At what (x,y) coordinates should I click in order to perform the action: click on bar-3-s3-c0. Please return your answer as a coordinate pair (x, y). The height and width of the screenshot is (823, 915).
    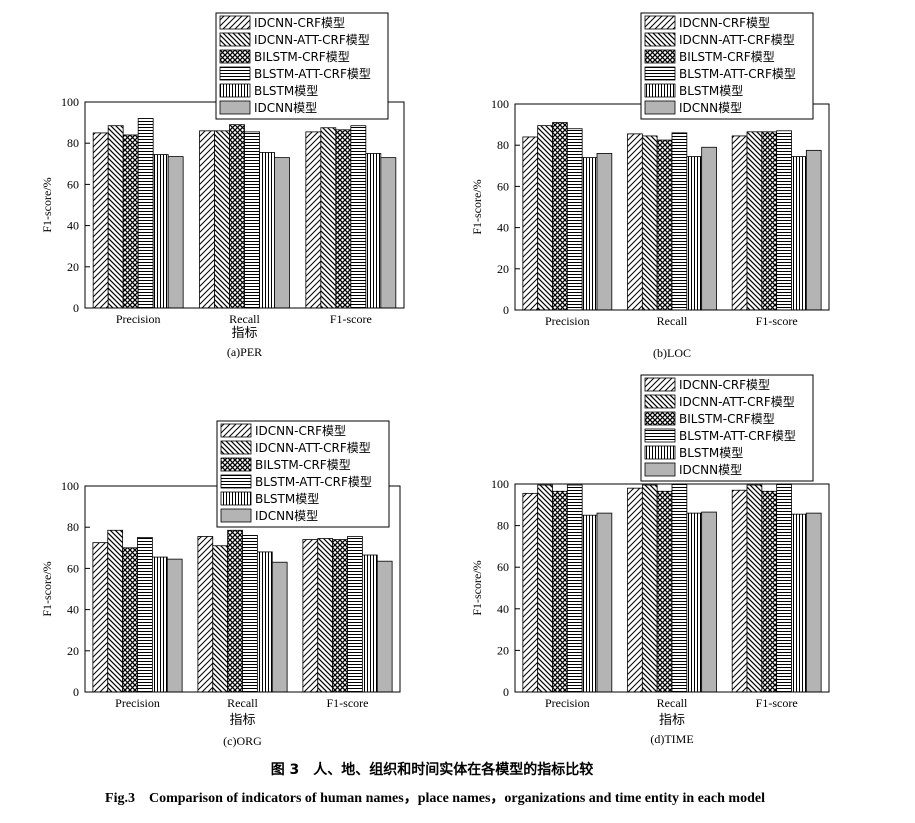
    Looking at the image, I should click on (574, 588).